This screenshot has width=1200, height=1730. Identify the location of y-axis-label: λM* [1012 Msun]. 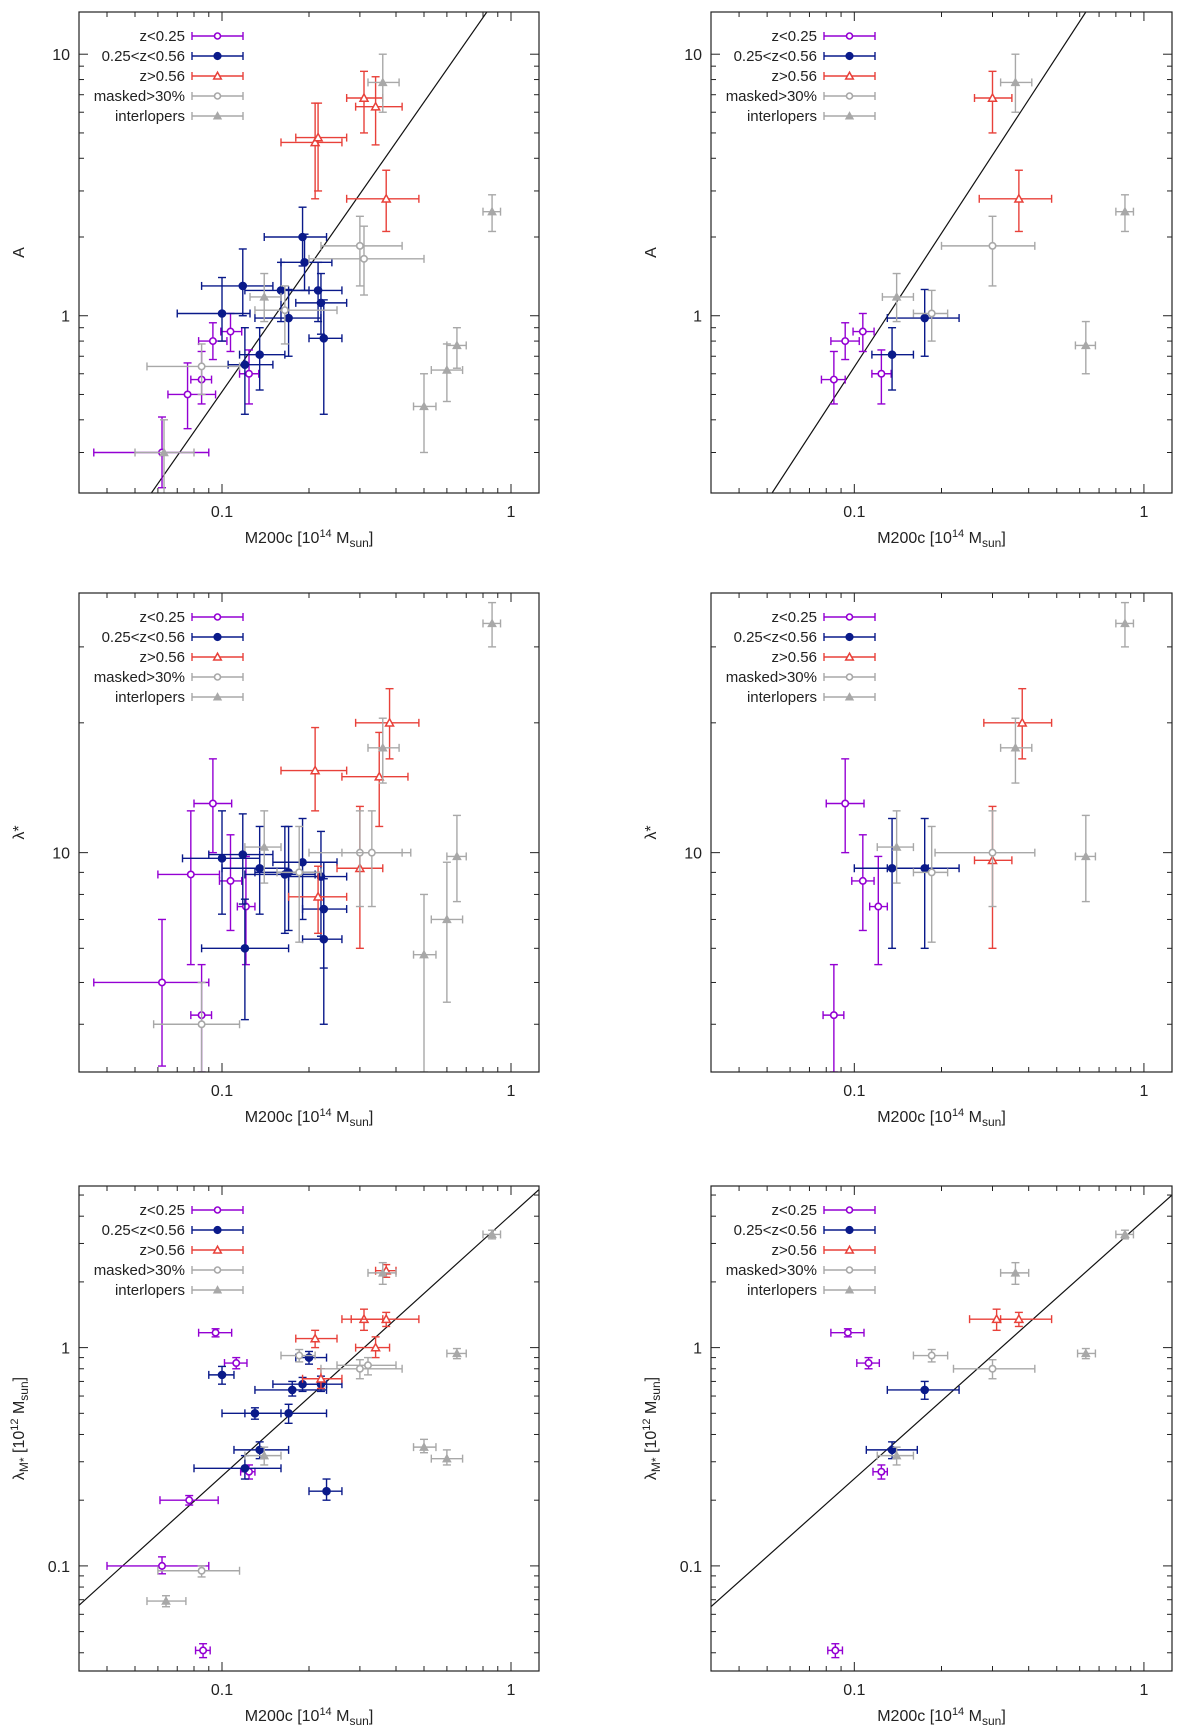
(652, 1428).